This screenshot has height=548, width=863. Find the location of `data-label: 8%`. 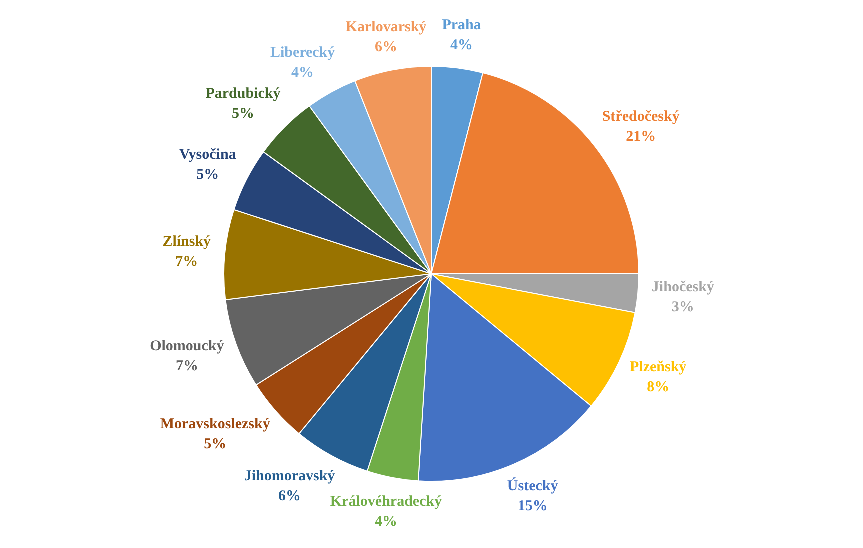

data-label: 8% is located at coordinates (658, 388).